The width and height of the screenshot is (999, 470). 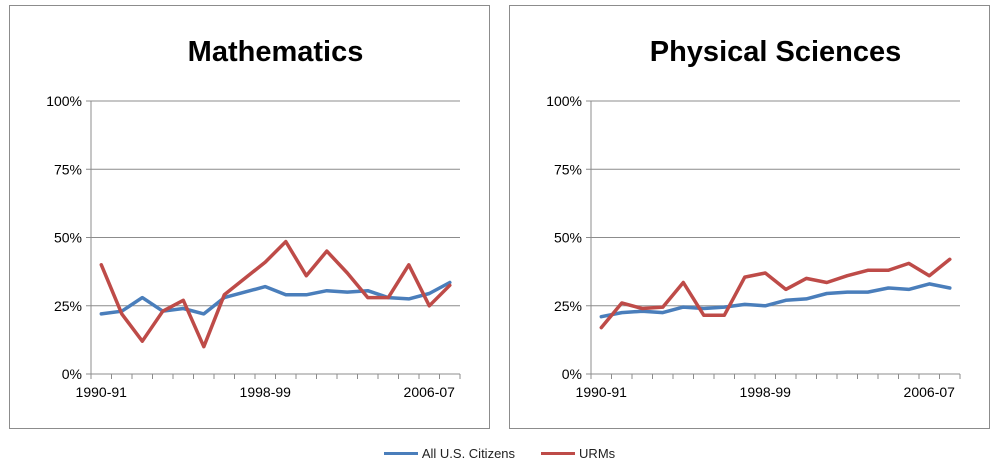 What do you see at coordinates (558, 453) in the screenshot?
I see `legend-swatch-urms` at bounding box center [558, 453].